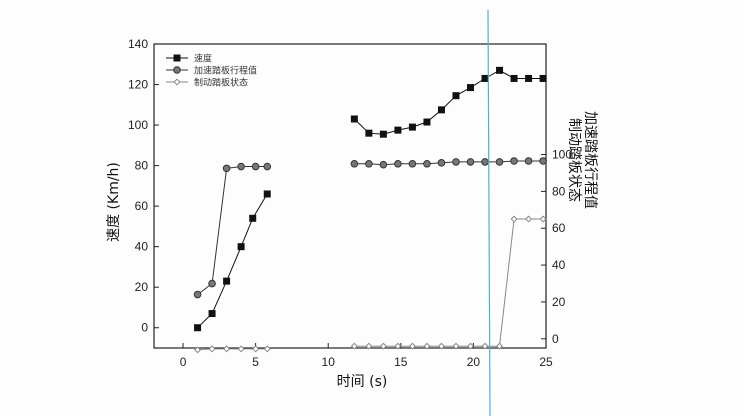 This screenshot has height=416, width=744. I want to click on y-right-tick-label: 80, so click(559, 191).